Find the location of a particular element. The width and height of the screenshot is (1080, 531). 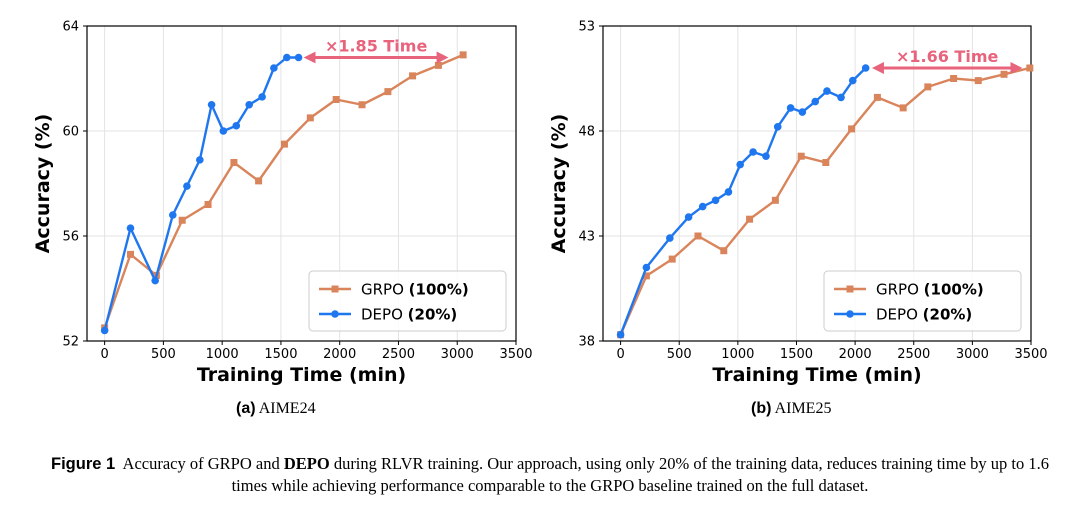

chart-a-xtick-label: 3500 is located at coordinates (515, 354).